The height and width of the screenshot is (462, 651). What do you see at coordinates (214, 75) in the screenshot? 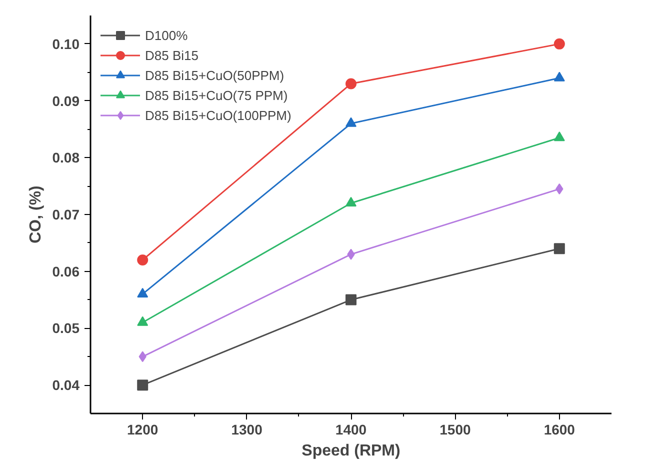
I see `legend-label: D85 Bi15+CuO(50PPM)` at bounding box center [214, 75].